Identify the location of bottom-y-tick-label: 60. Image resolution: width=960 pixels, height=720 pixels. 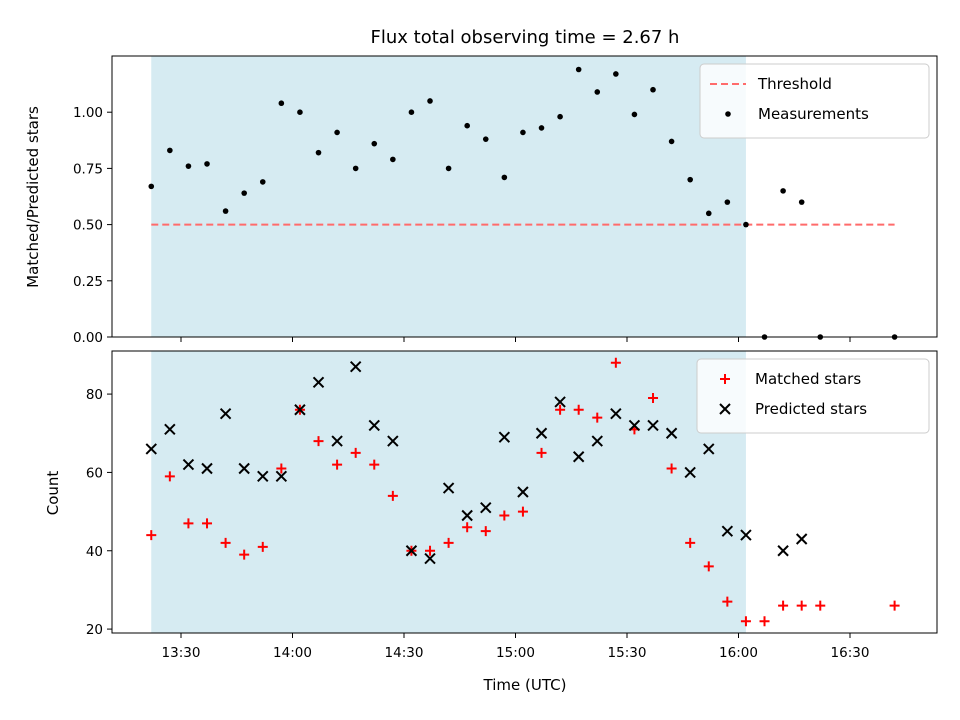
(94, 473).